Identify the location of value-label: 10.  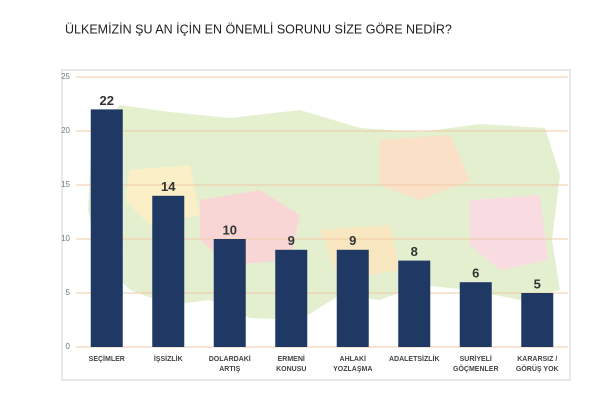
(230, 229).